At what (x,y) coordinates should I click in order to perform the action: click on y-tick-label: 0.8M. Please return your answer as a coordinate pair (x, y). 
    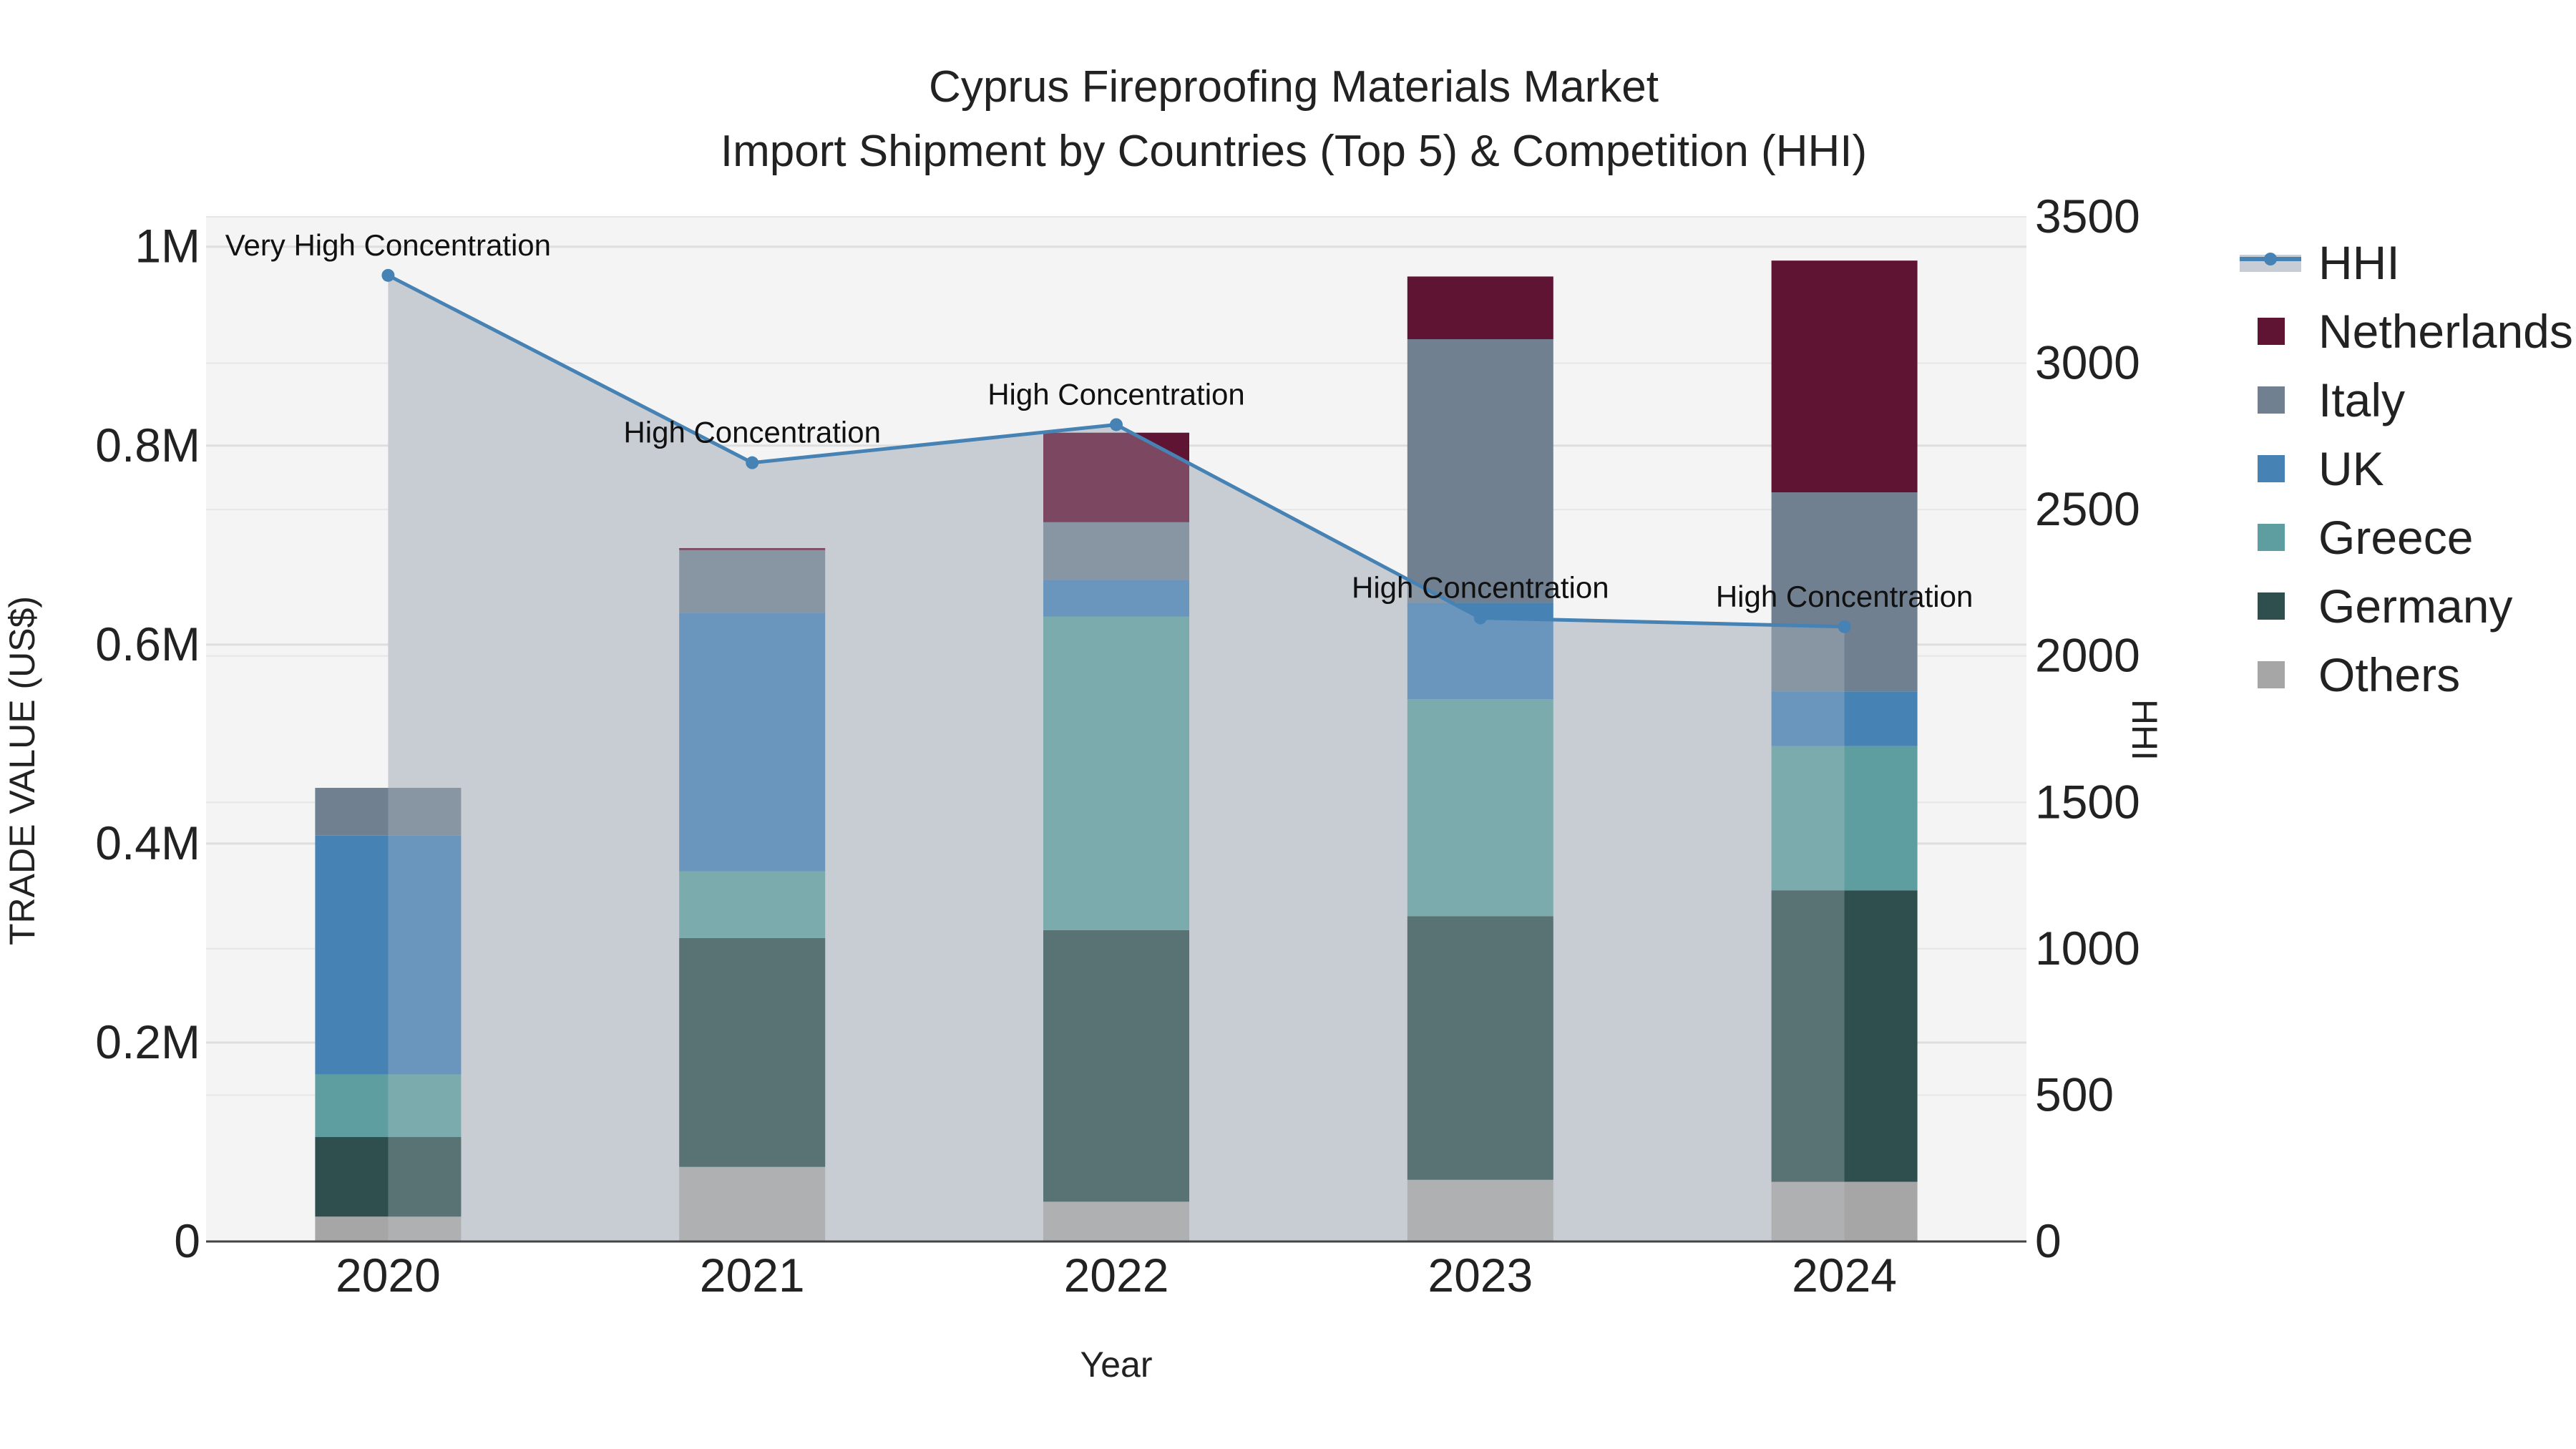
    Looking at the image, I should click on (147, 445).